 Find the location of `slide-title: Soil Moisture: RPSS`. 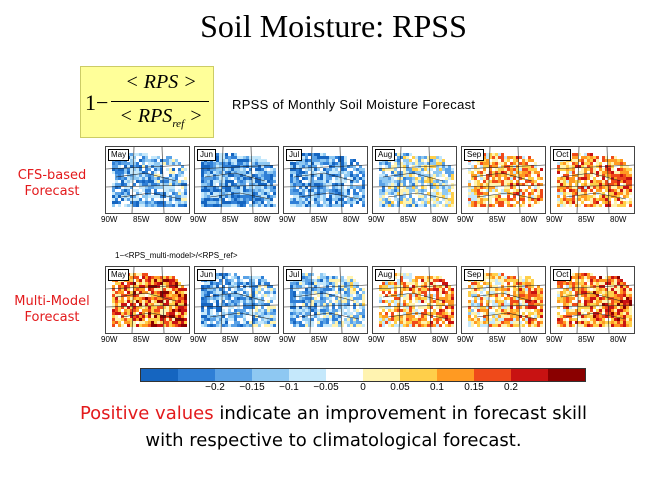

slide-title: Soil Moisture: RPSS is located at coordinates (333, 26).